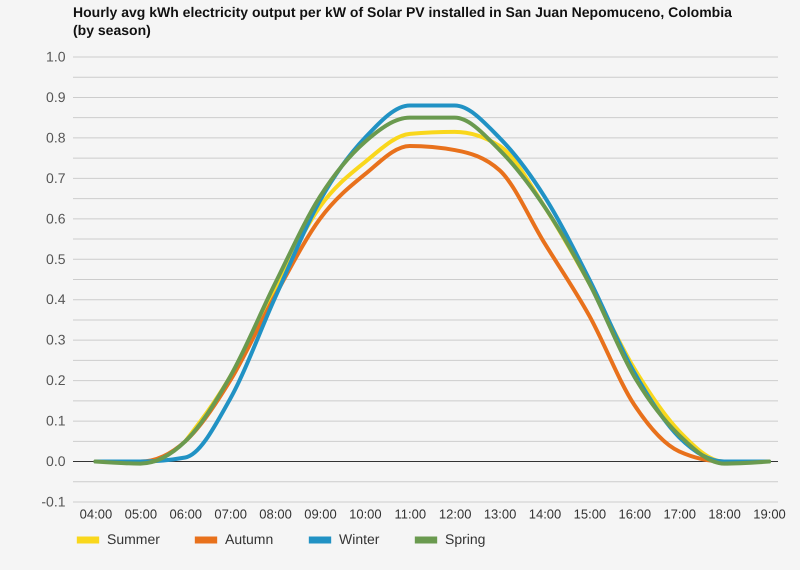 The image size is (800, 570). I want to click on y-tick-label: 0.2, so click(56, 380).